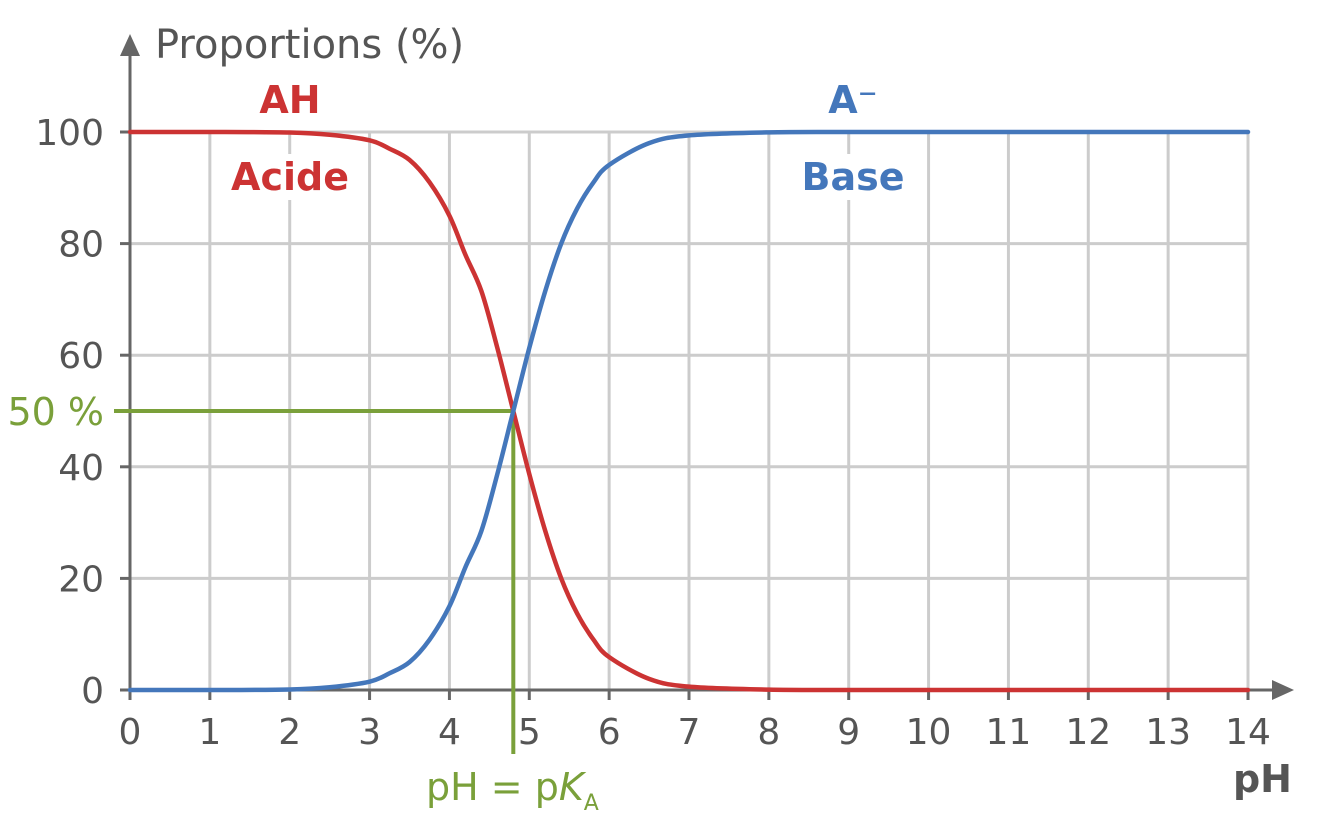 Image resolution: width=1322 pixels, height=832 pixels. Describe the element at coordinates (571, 139) in the screenshot. I see `series-labels: AH Acide A⁻ Base` at that location.